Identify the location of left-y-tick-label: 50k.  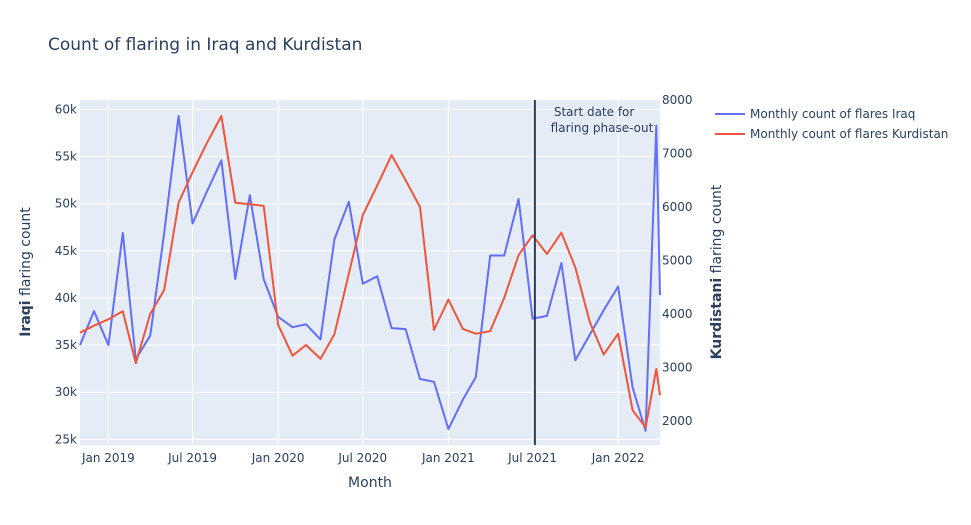
(66, 204).